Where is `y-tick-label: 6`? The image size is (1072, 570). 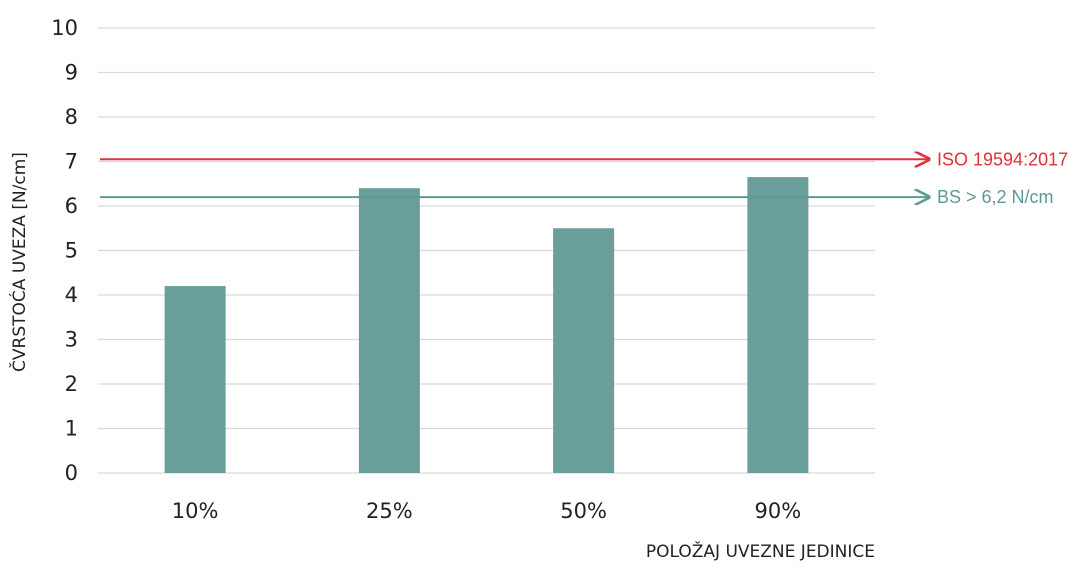
y-tick-label: 6 is located at coordinates (71, 206).